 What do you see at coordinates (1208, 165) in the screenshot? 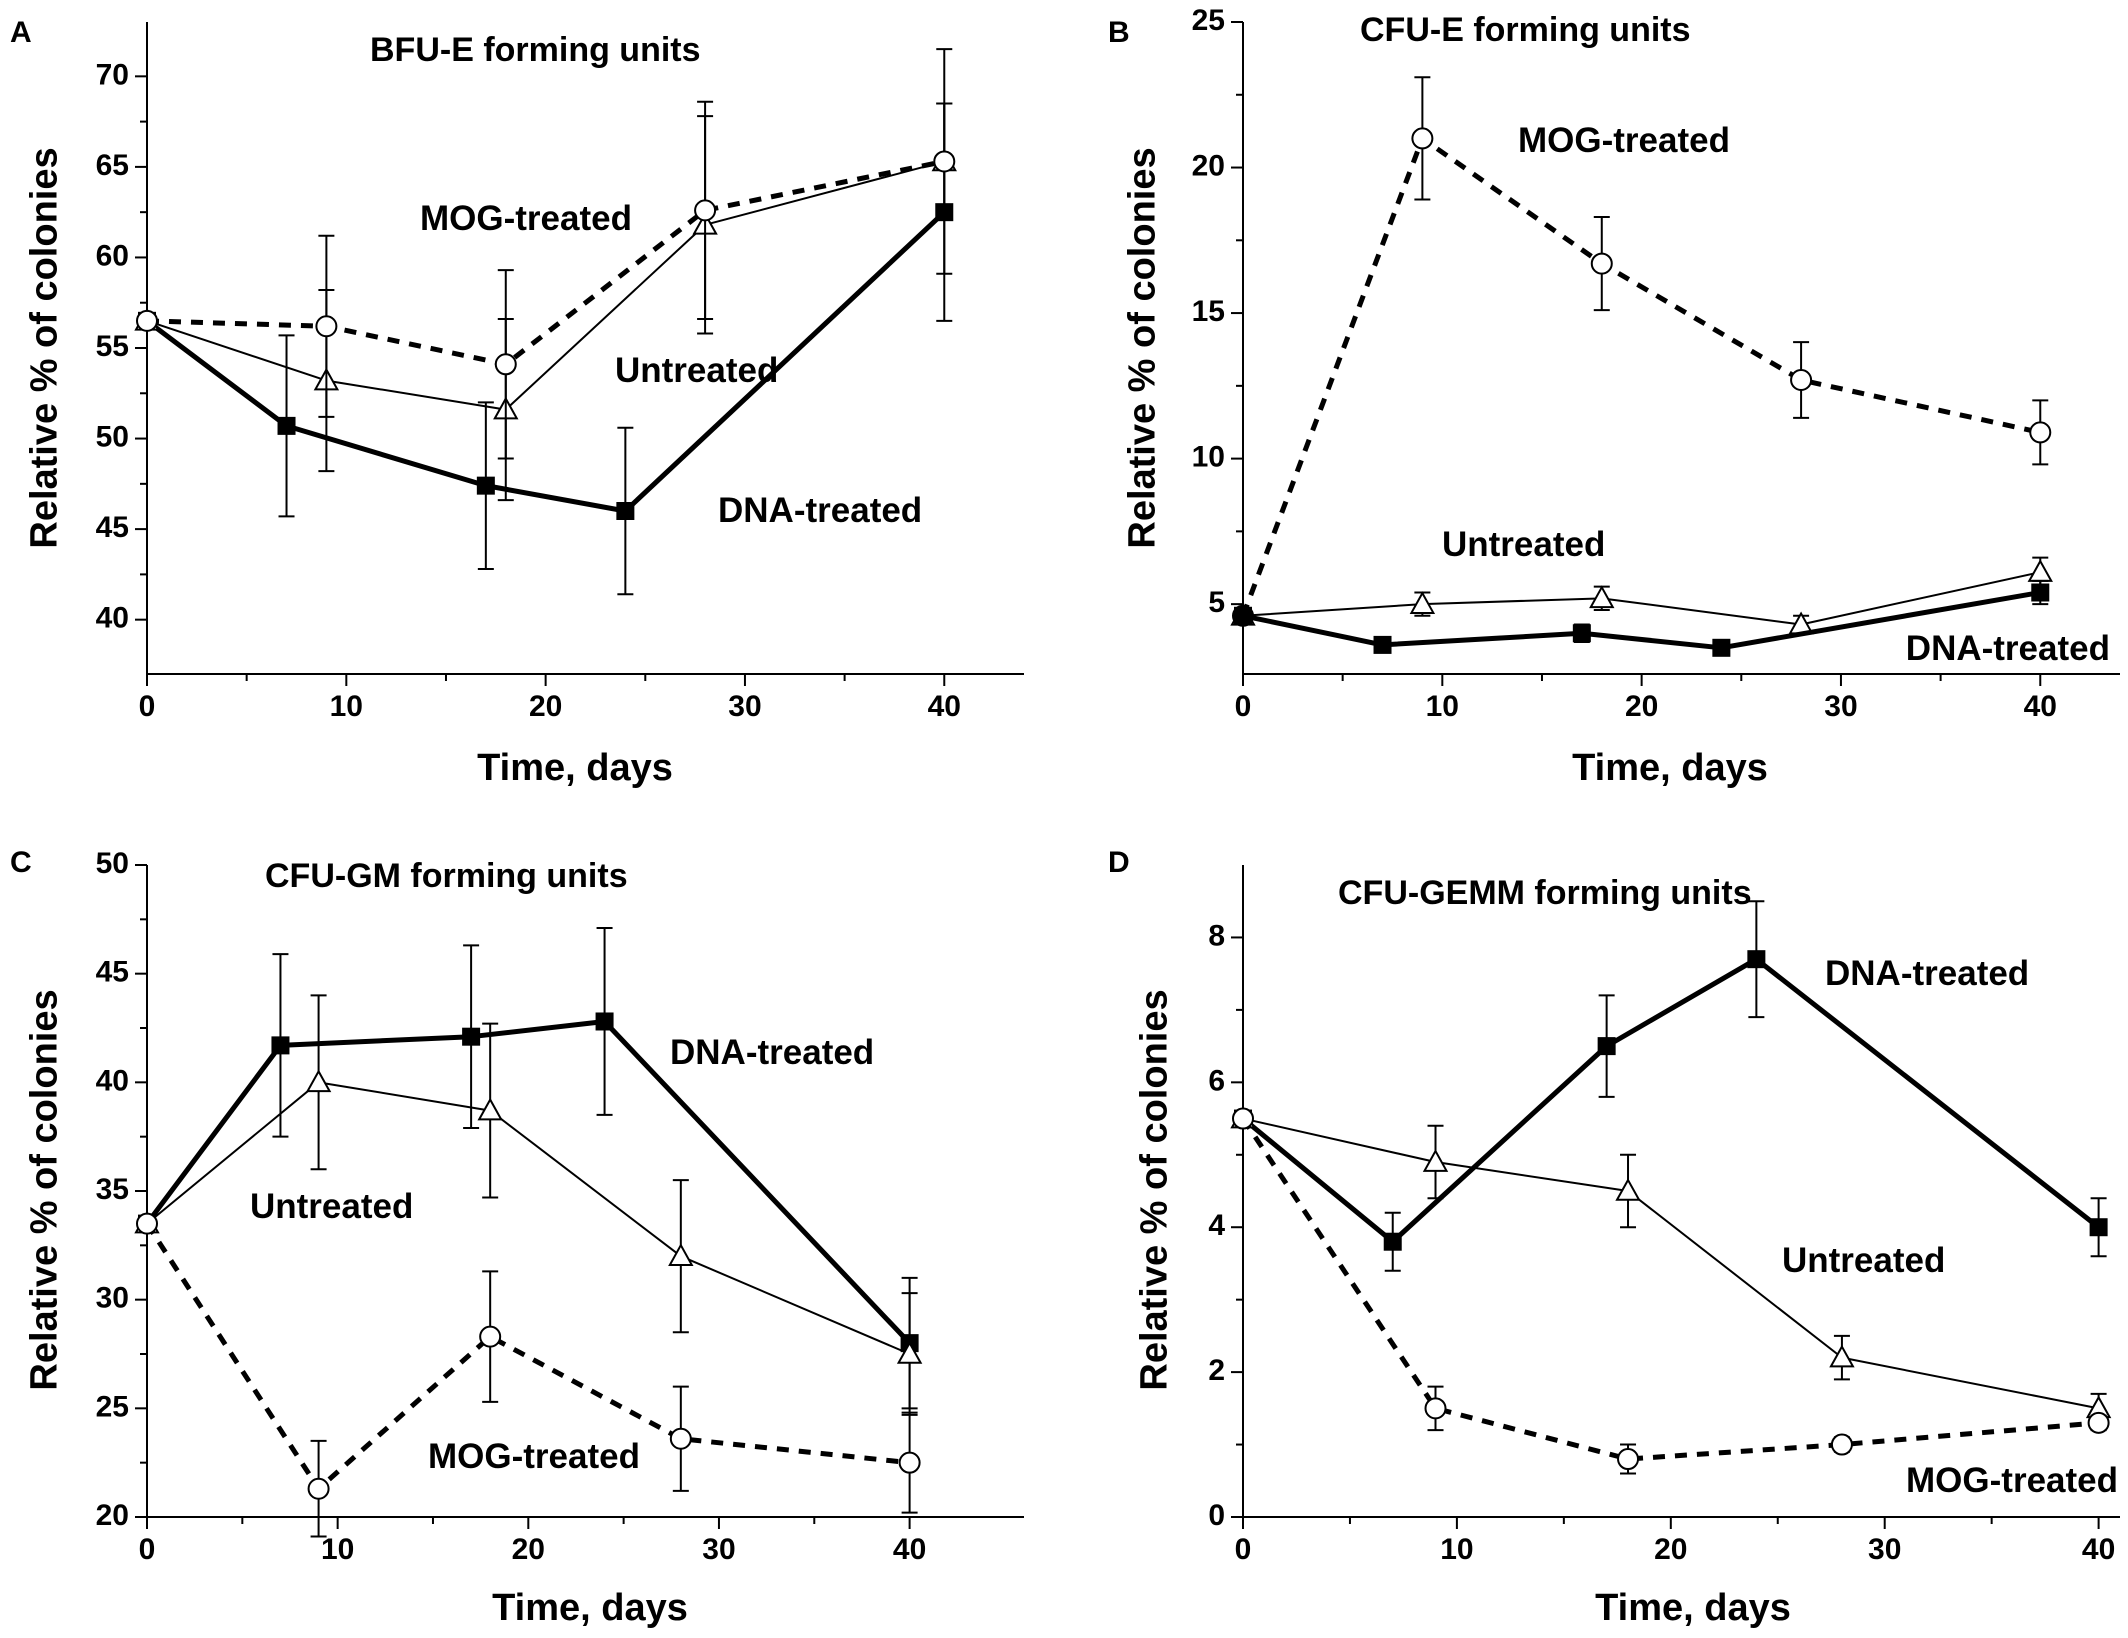
I see `y-tick-label: 20` at bounding box center [1208, 165].